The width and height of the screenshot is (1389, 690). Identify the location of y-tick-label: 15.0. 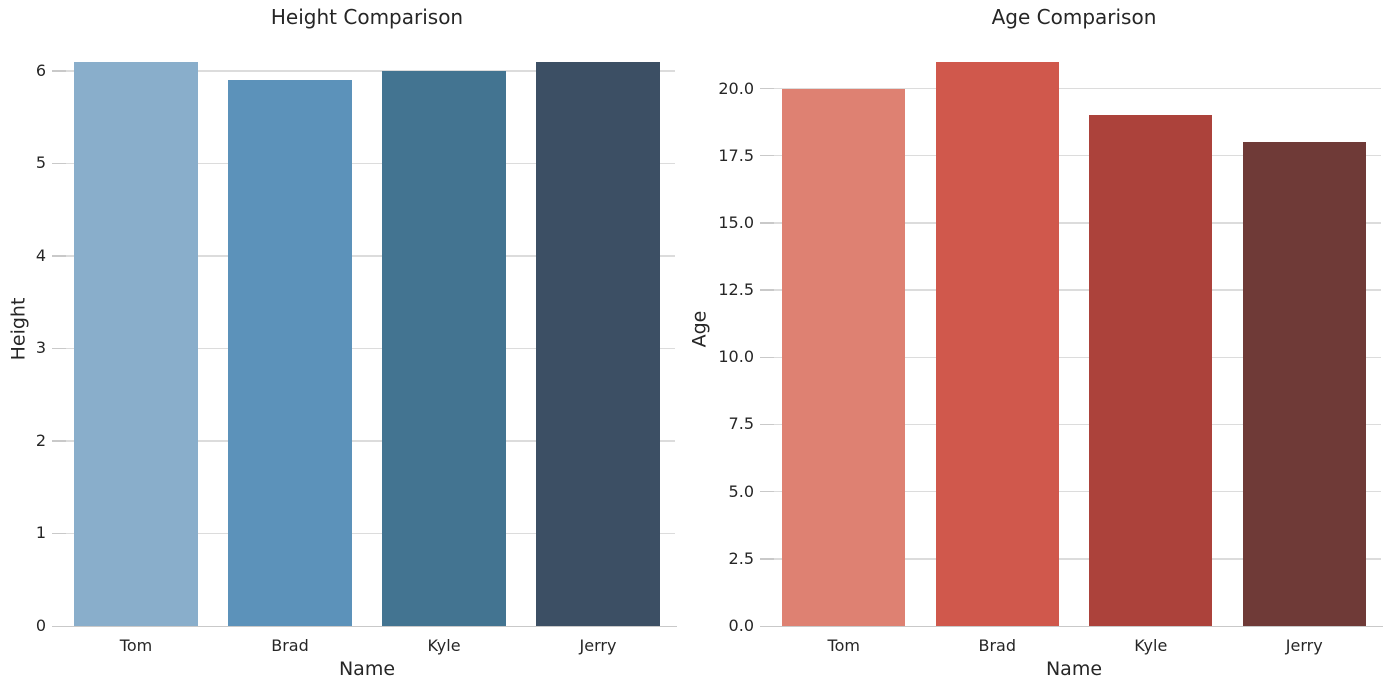
(736, 222).